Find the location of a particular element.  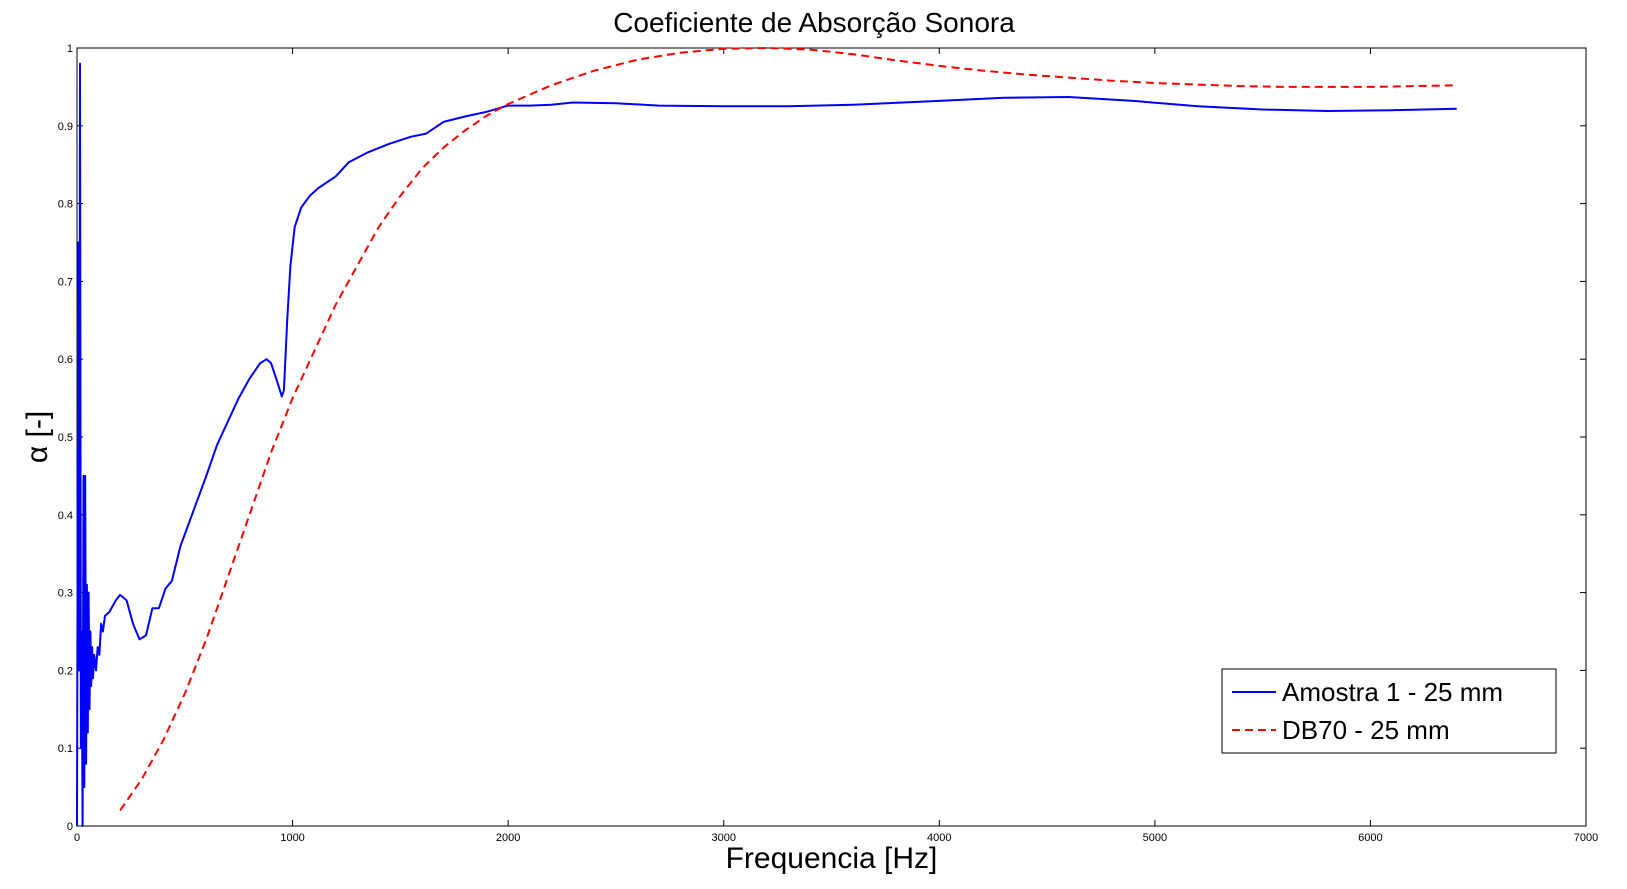

x-tick-label: 6000 is located at coordinates (1370, 838).